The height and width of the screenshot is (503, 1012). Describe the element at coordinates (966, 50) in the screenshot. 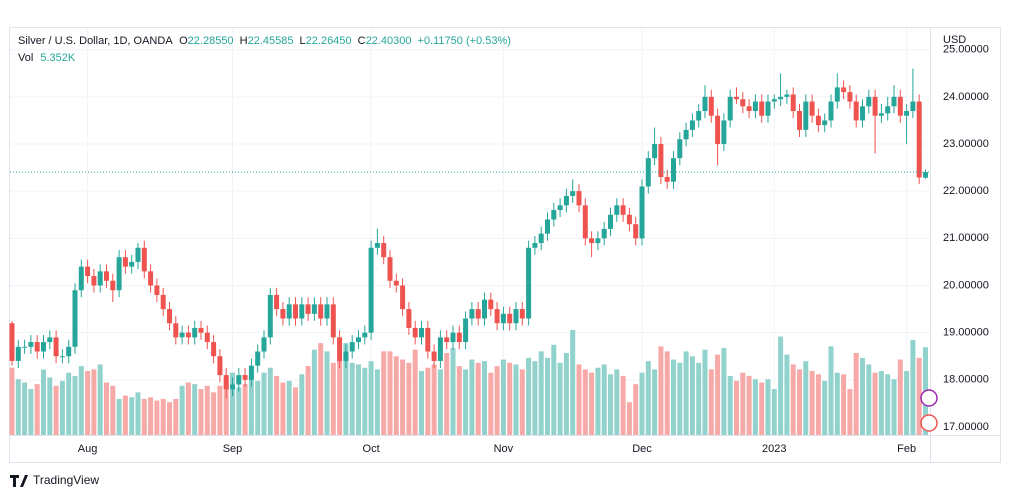

I see `y-tick-label: 25.00000` at that location.